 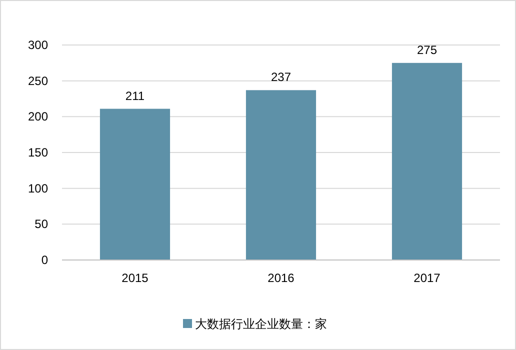 What do you see at coordinates (281, 278) in the screenshot?
I see `x-tick-label: 2016` at bounding box center [281, 278].